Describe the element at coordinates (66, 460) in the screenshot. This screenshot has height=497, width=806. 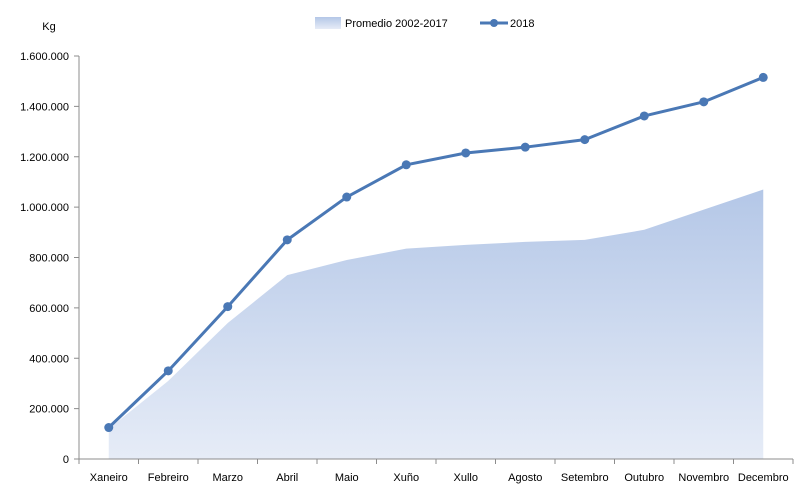
I see `y-tick-label: 0` at that location.